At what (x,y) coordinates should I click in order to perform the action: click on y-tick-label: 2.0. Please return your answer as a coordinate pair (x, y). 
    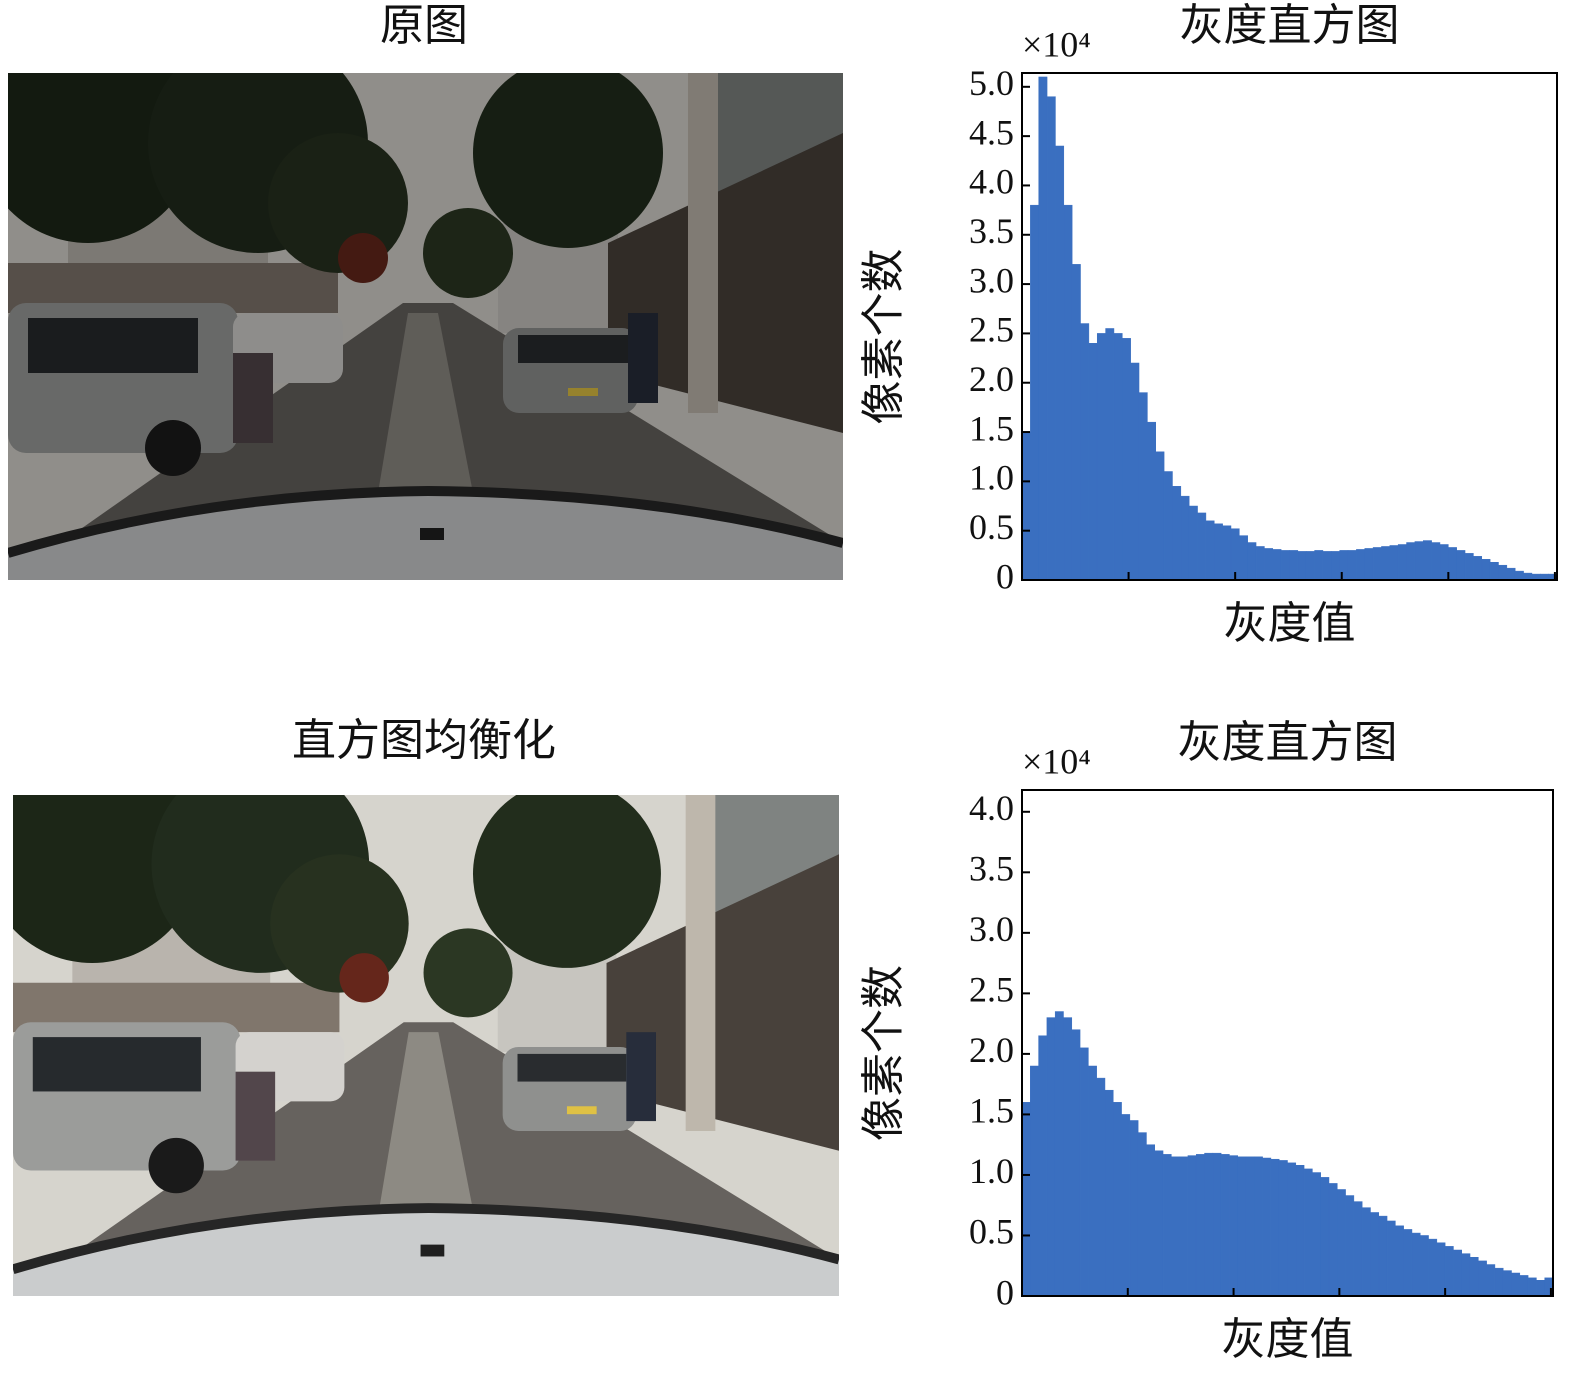
    Looking at the image, I should click on (991, 1050).